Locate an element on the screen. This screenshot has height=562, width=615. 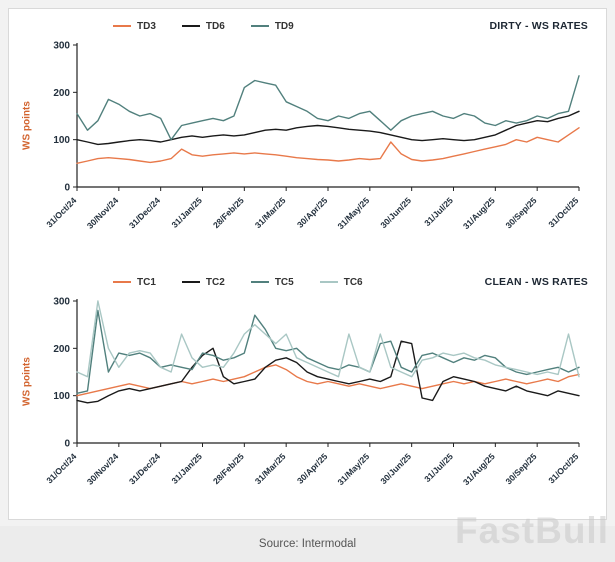
legend-label-td6: TD6 is located at coordinates (215, 26).